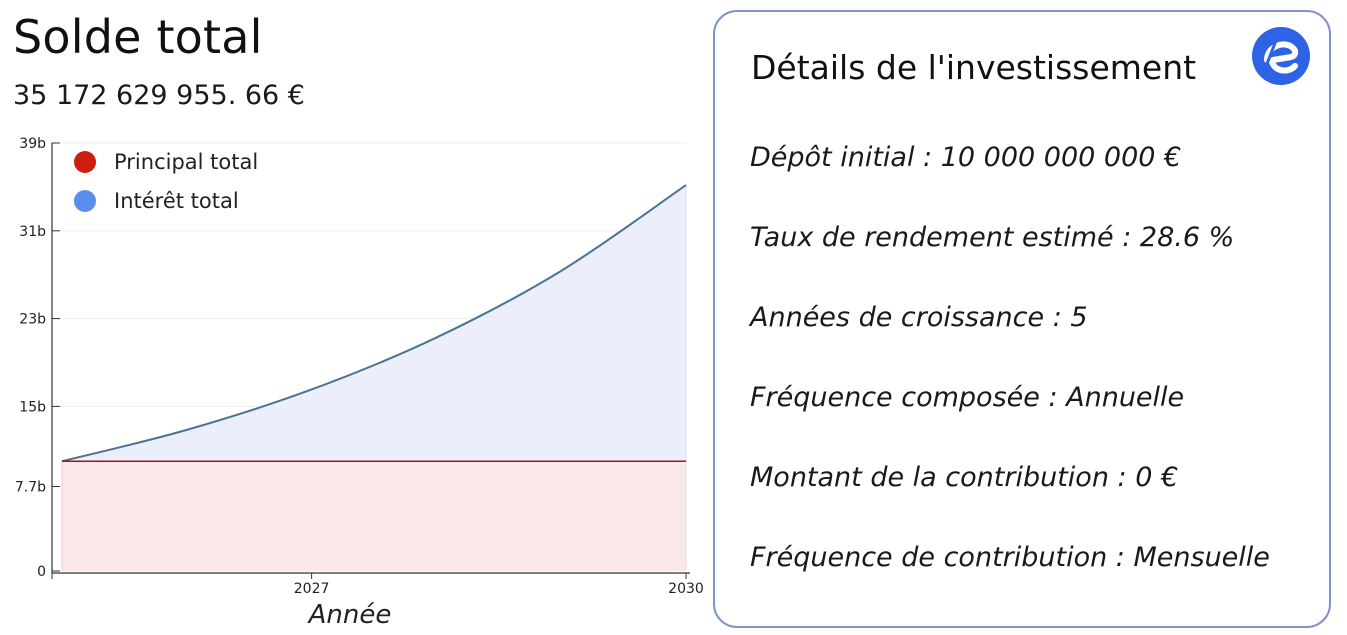 This screenshot has width=1347, height=635. What do you see at coordinates (967, 397) in the screenshot?
I see `detail-compound-frequency: Fréquence composée : Annuelle` at bounding box center [967, 397].